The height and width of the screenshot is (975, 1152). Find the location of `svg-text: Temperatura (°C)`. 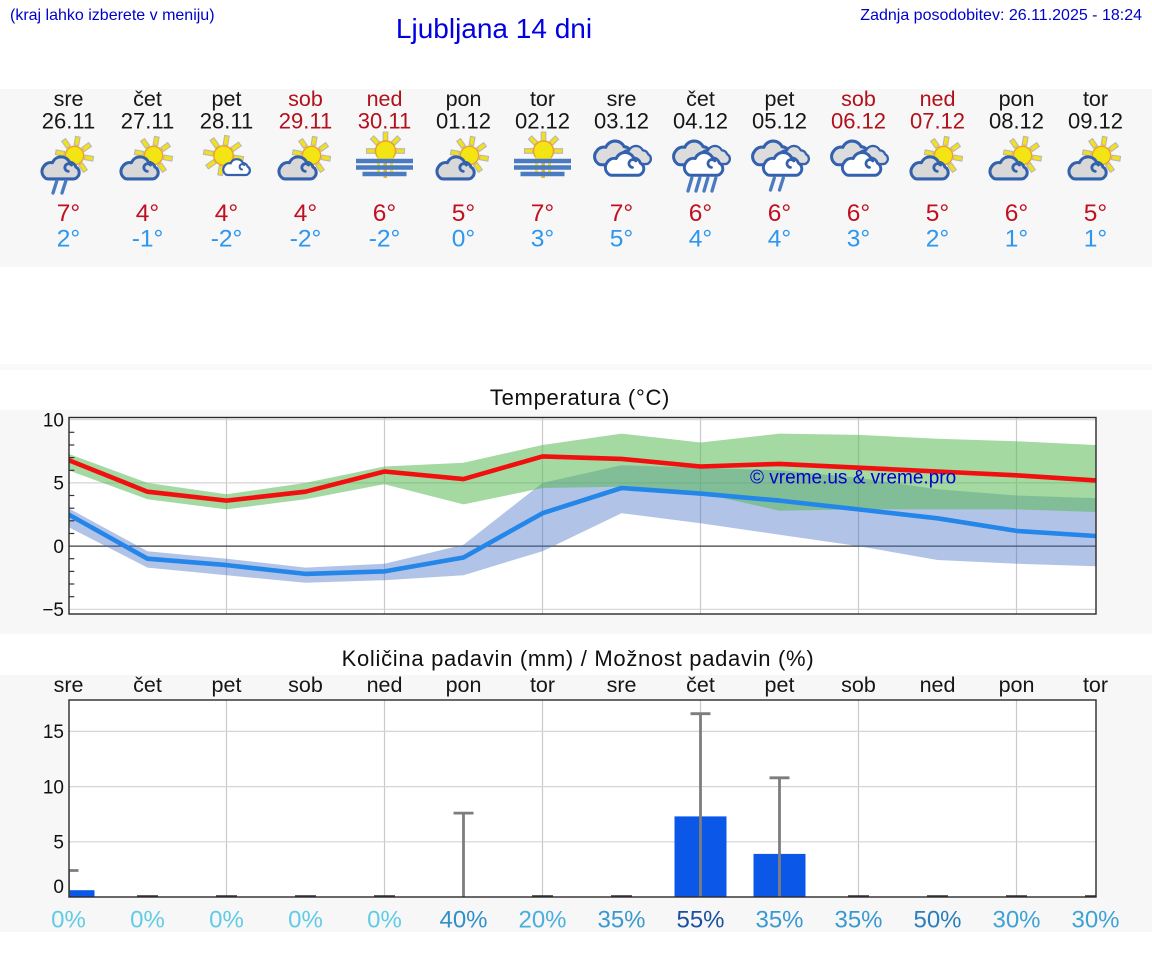

svg-text: Temperatura (°C) is located at coordinates (580, 397).